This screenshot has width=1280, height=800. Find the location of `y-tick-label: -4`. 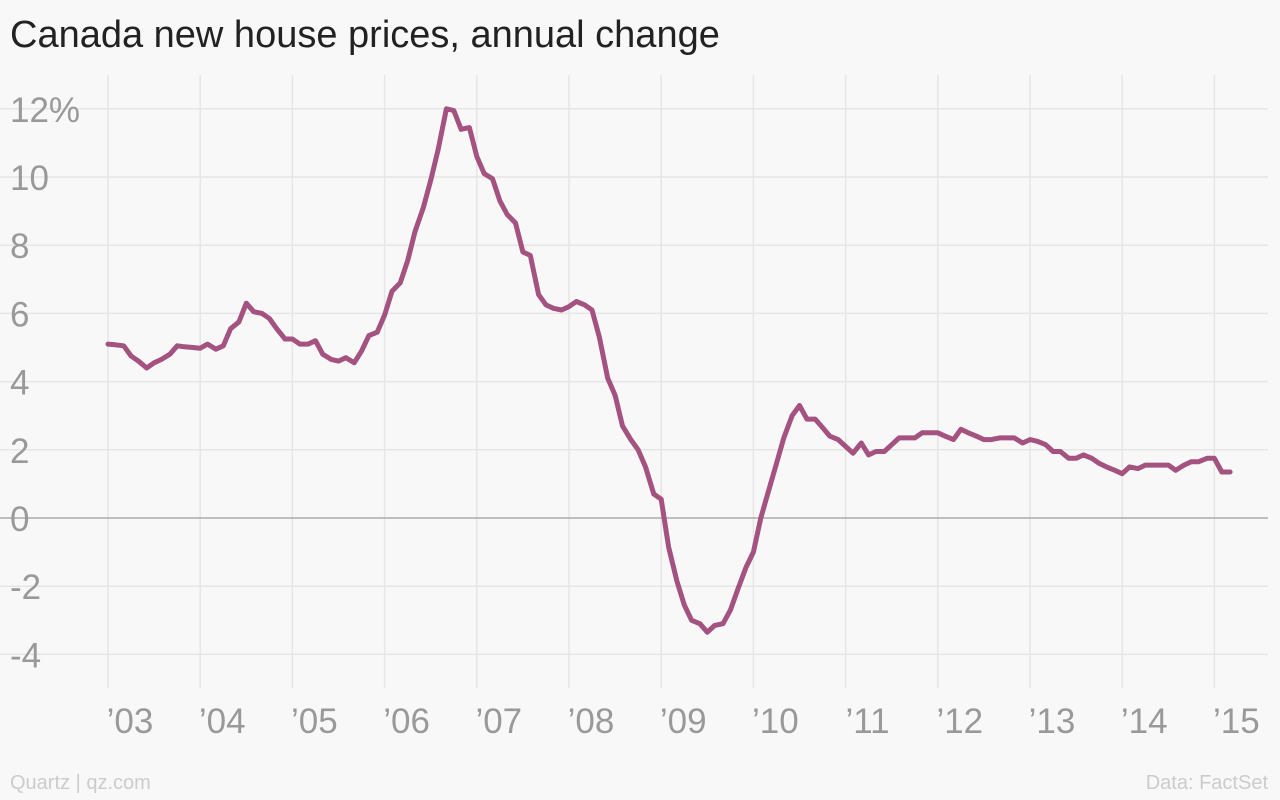

y-tick-label: -4 is located at coordinates (25, 655).